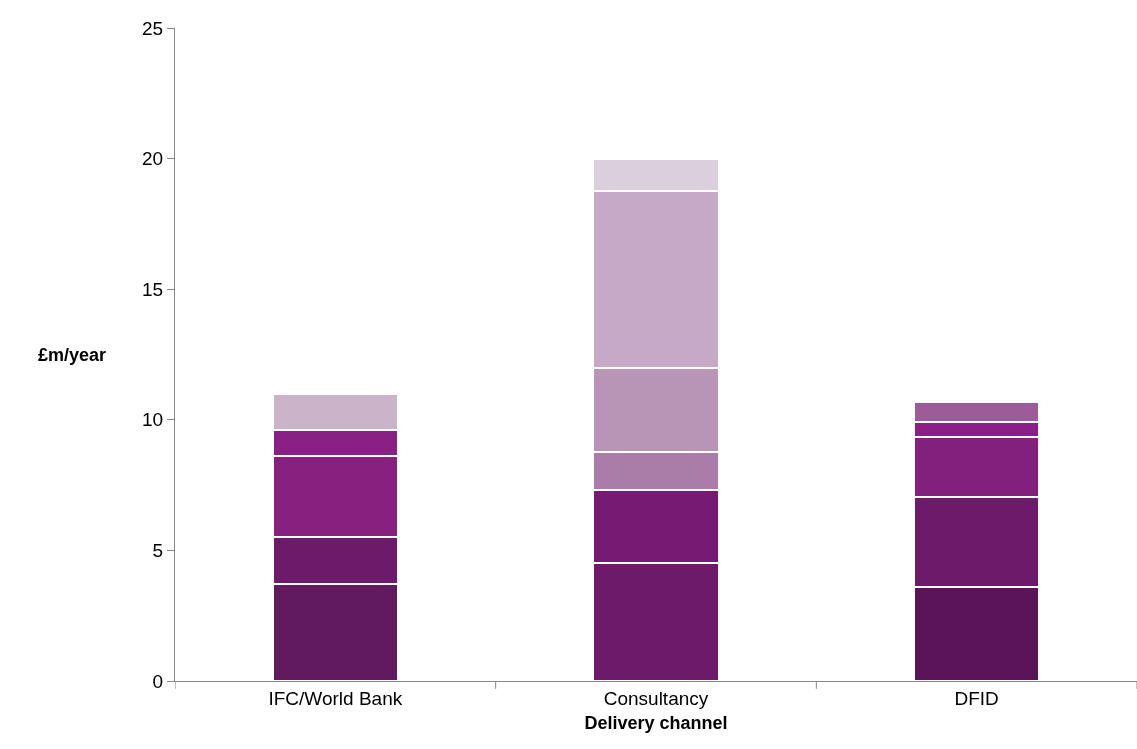 The image size is (1137, 749). Describe the element at coordinates (656, 698) in the screenshot. I see `x-tick-label: Consultancy` at that location.